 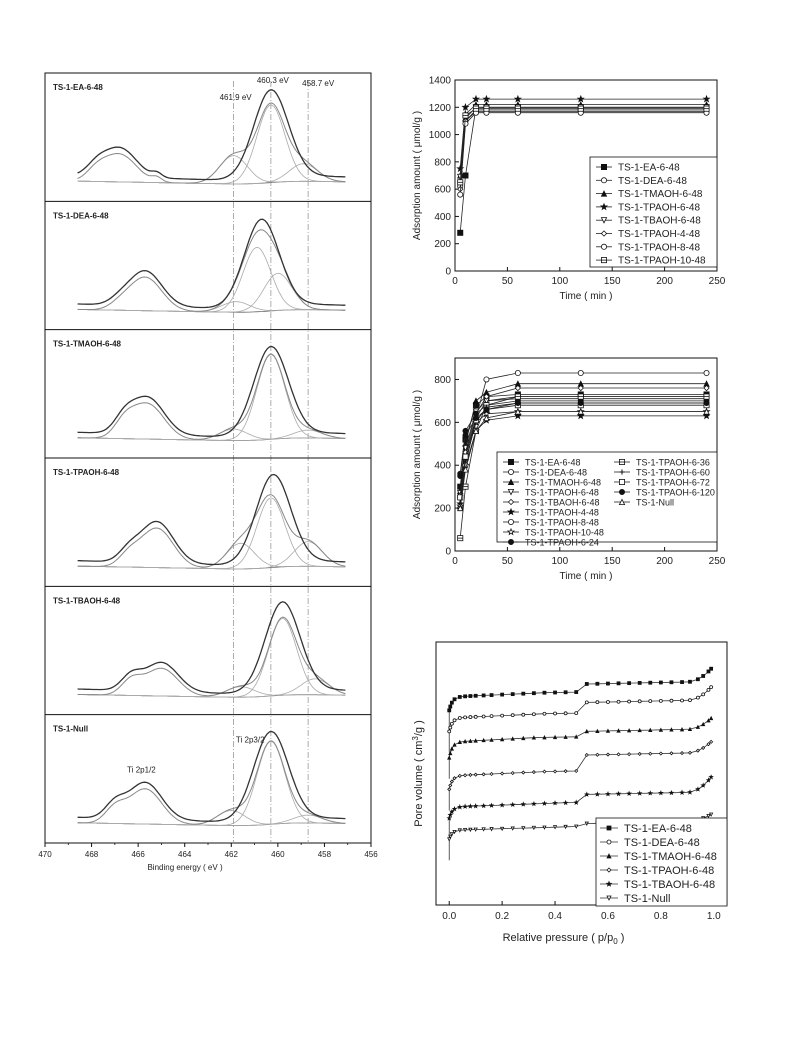 What do you see at coordinates (318, 83) in the screenshot?
I see `annotation: 458.7 eV` at bounding box center [318, 83].